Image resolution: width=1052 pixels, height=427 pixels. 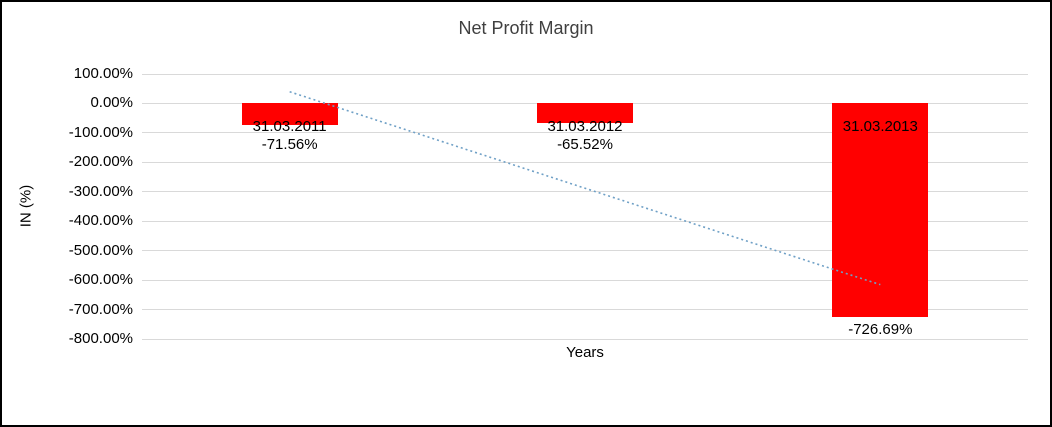 What do you see at coordinates (526, 28) in the screenshot?
I see `chart-title: Net Profit Margin` at bounding box center [526, 28].